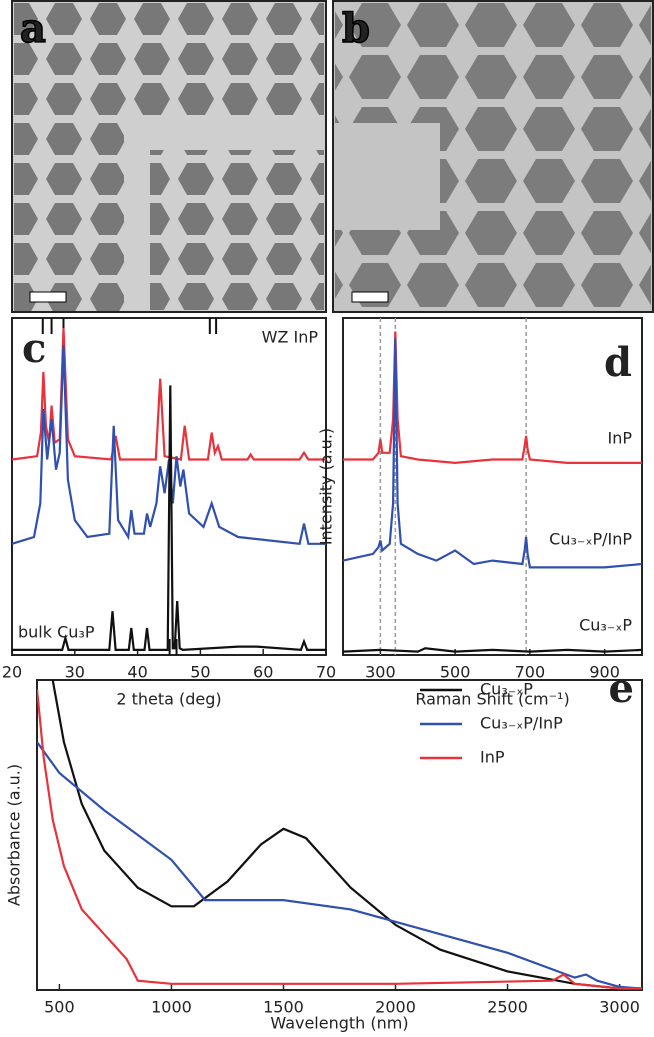 This screenshot has width=654, height=1037. I want to click on x-tick-label: 70, so click(326, 672).